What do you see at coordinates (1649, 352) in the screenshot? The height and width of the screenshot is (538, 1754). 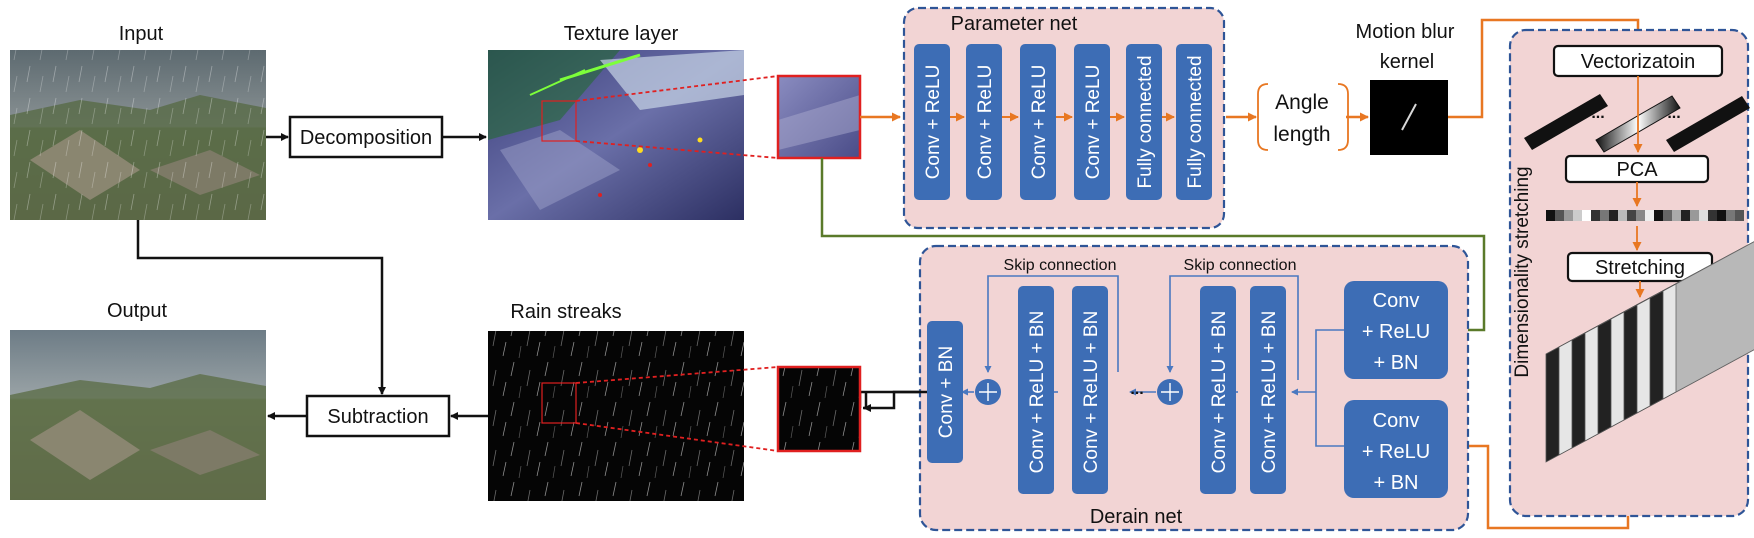 I see `stretched-feature-maps` at bounding box center [1649, 352].